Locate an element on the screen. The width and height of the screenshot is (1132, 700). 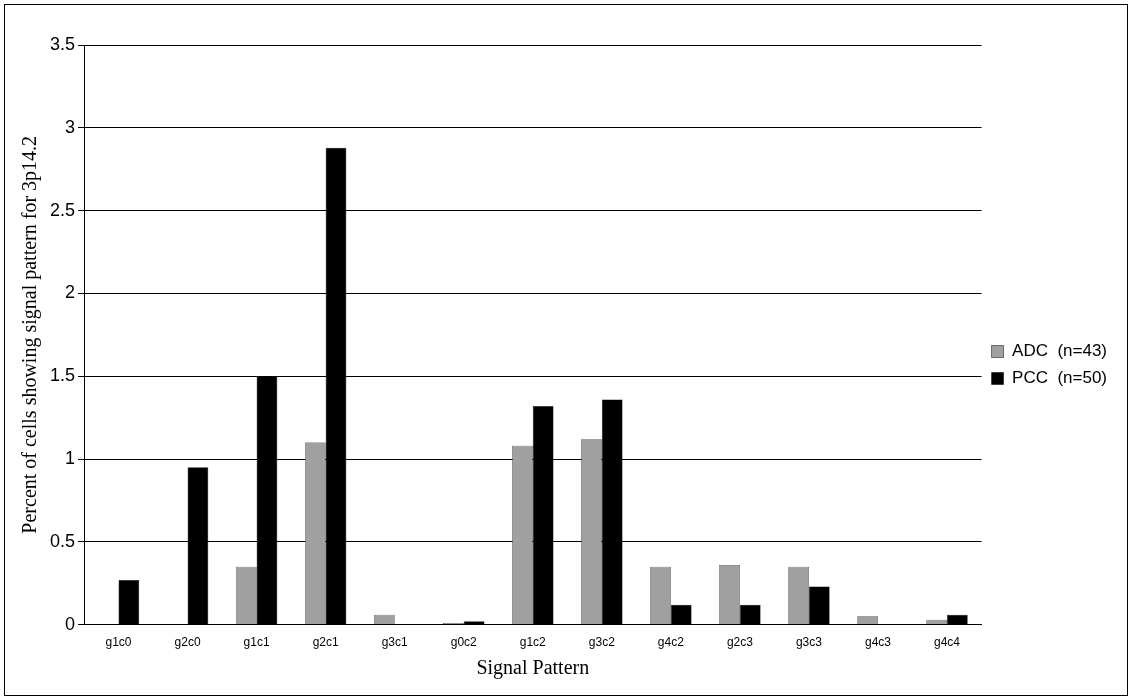
x-axis-title: Signal Pattern is located at coordinates (533, 668).